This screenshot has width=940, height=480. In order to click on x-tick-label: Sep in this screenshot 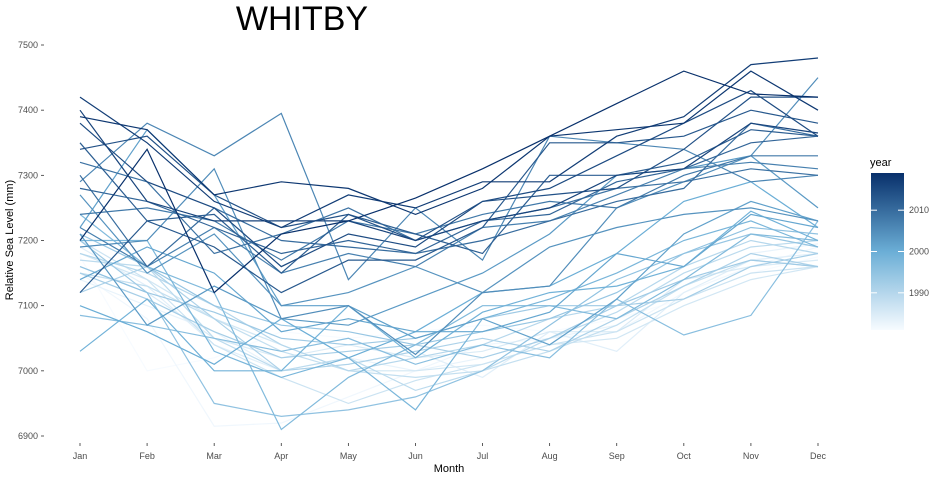, I will do `click(617, 456)`.